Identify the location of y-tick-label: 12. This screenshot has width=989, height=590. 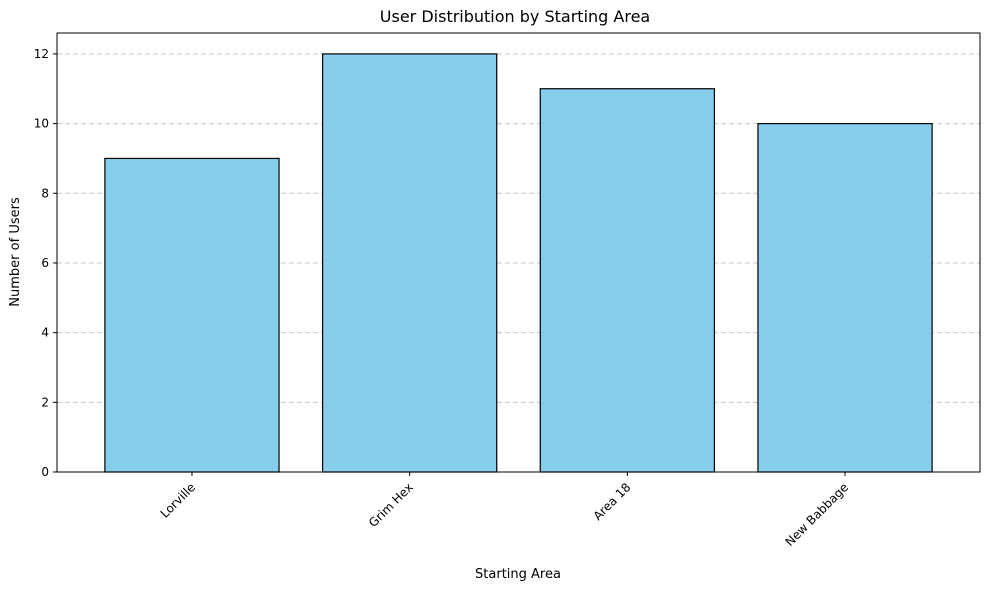
(41, 54).